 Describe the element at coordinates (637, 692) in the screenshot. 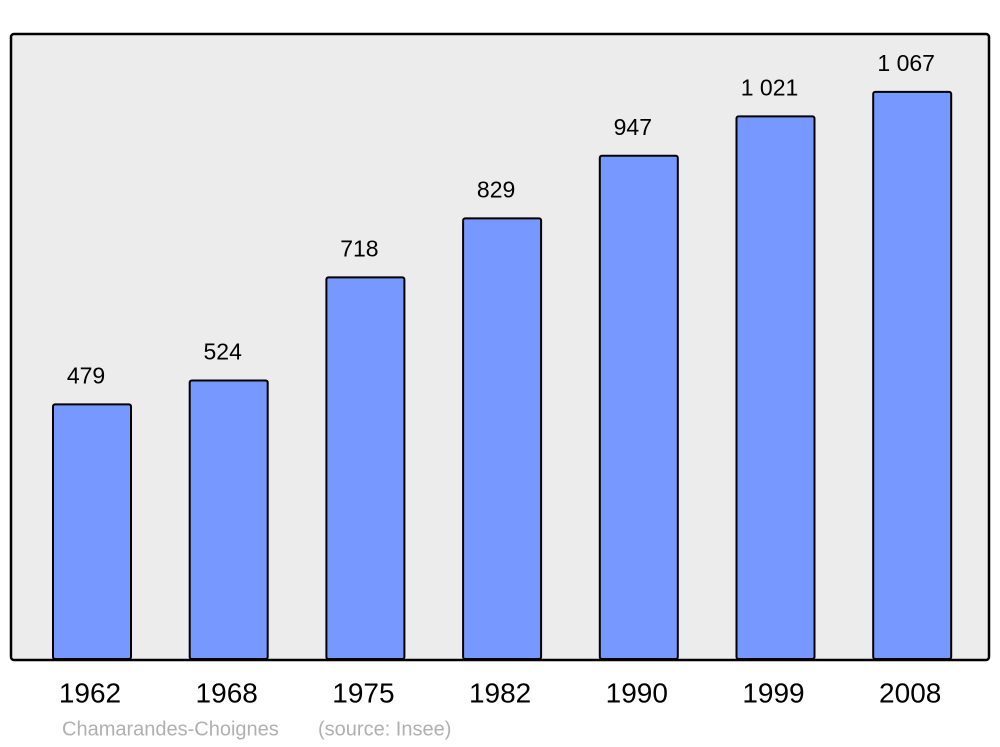

I see `x-tick-label: 1990` at that location.